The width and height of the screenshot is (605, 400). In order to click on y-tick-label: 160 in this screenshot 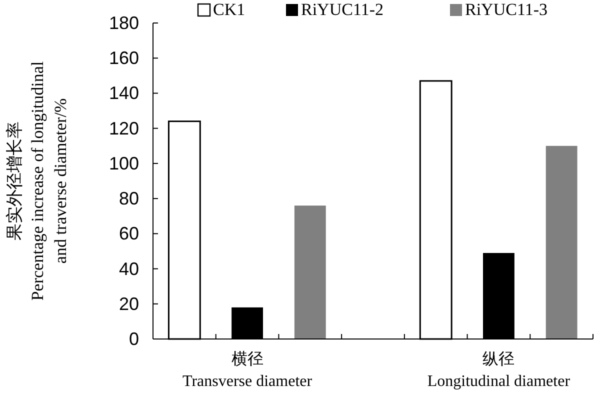, I will do `click(123, 58)`.